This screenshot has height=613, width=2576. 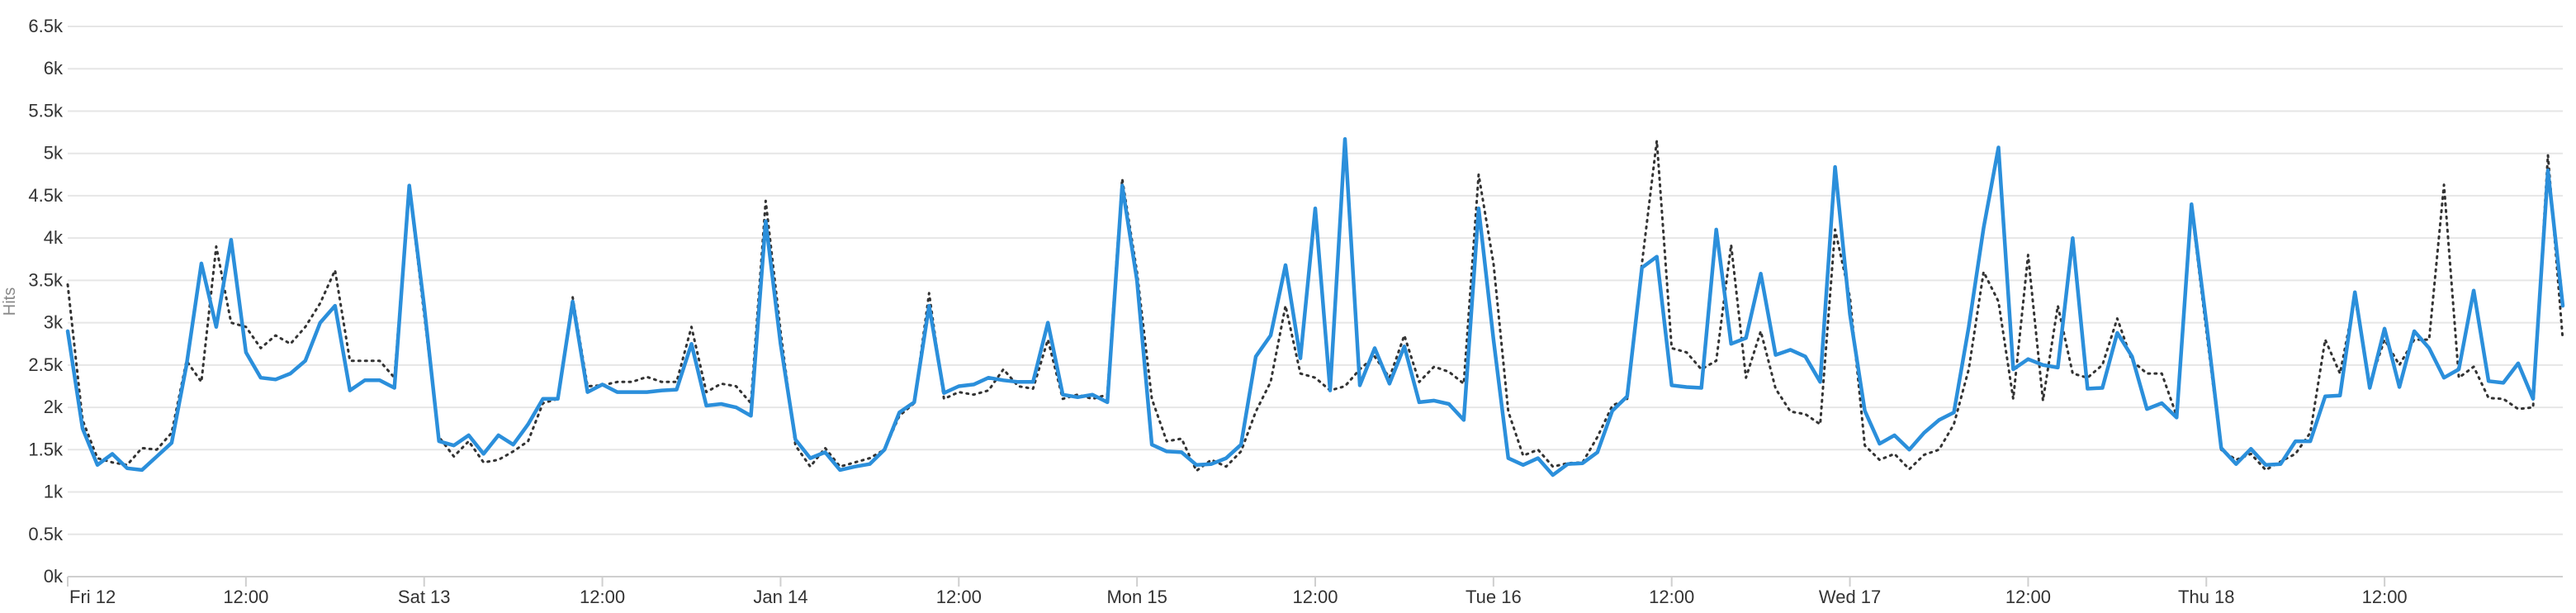 I want to click on y-tick-label: 3.5k, so click(x=46, y=280).